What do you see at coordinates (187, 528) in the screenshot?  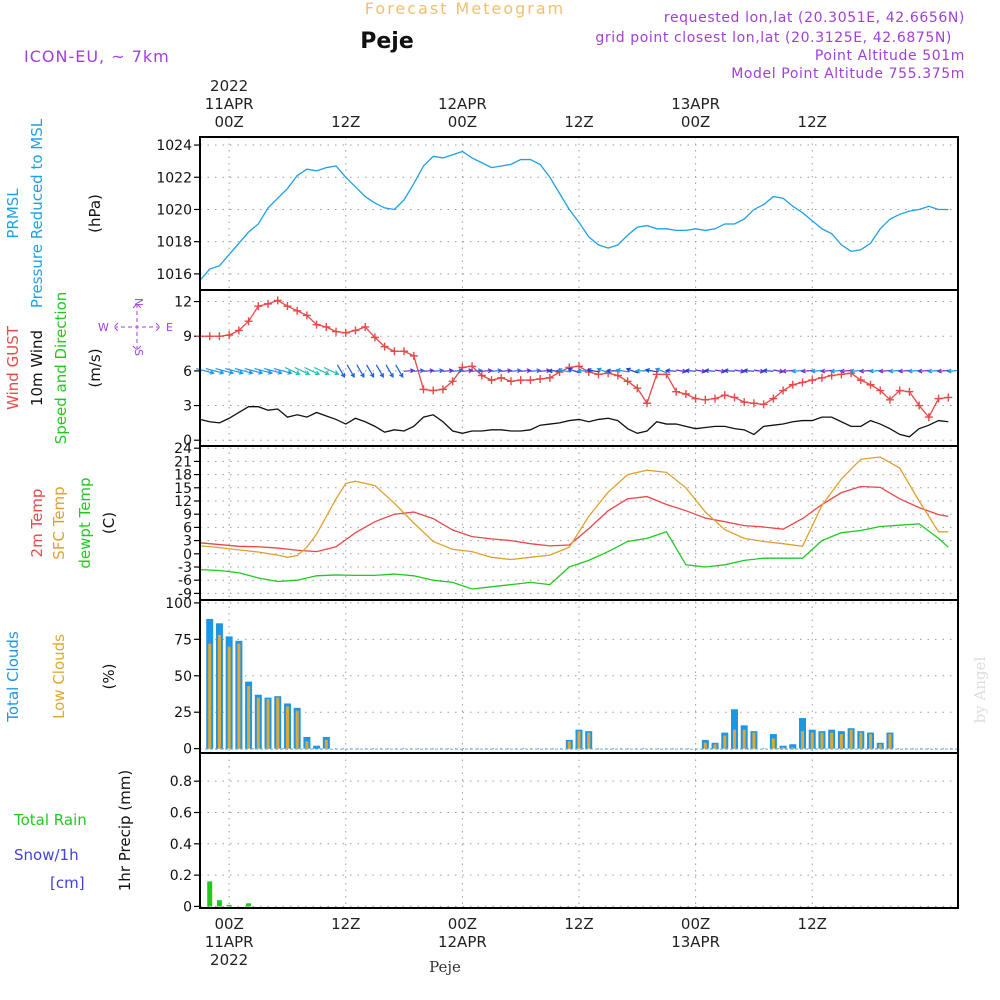 I see `y-tick-label: 6` at bounding box center [187, 528].